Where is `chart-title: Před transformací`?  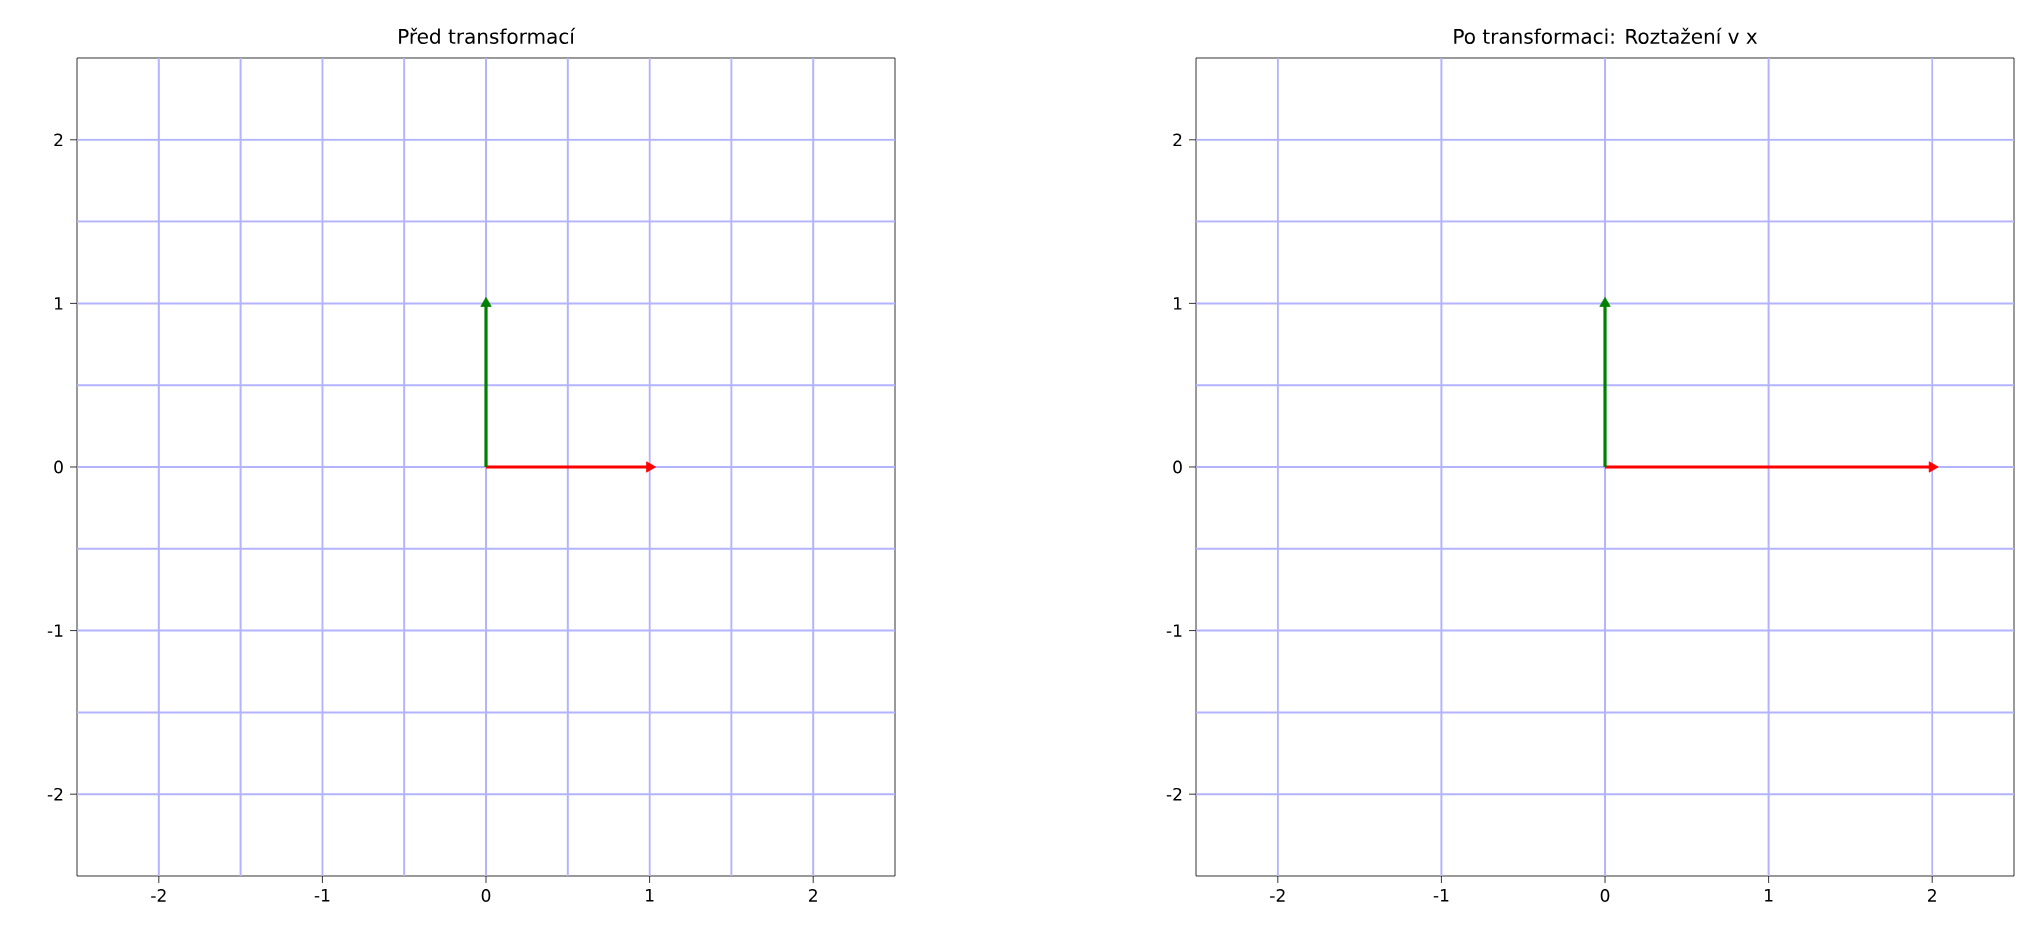 chart-title: Před transformací is located at coordinates (487, 35).